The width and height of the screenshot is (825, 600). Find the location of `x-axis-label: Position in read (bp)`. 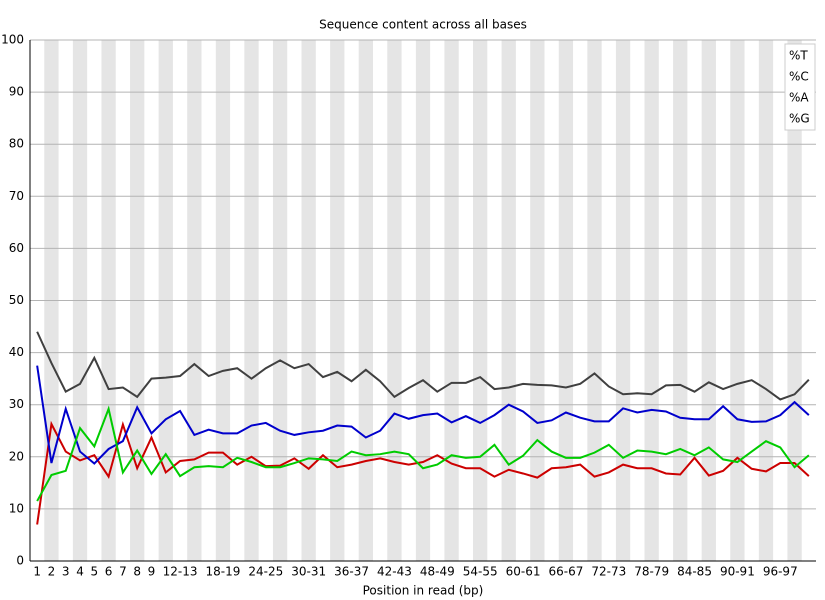

x-axis-label: Position in read (bp) is located at coordinates (423, 591).